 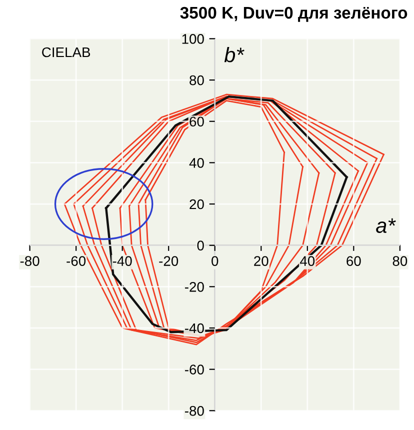 What do you see at coordinates (400, 261) in the screenshot?
I see `x-tick-label: 80` at bounding box center [400, 261].